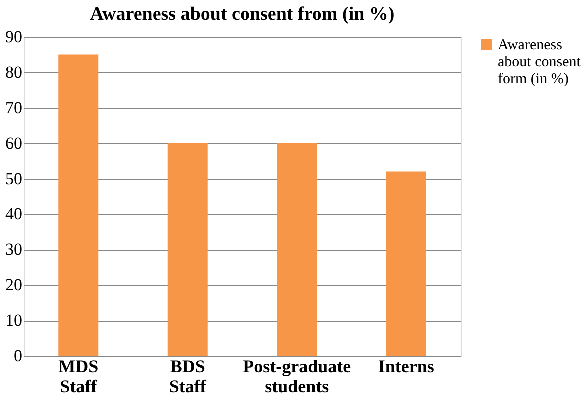  I want to click on y-tick-label: 70, so click(14, 108).